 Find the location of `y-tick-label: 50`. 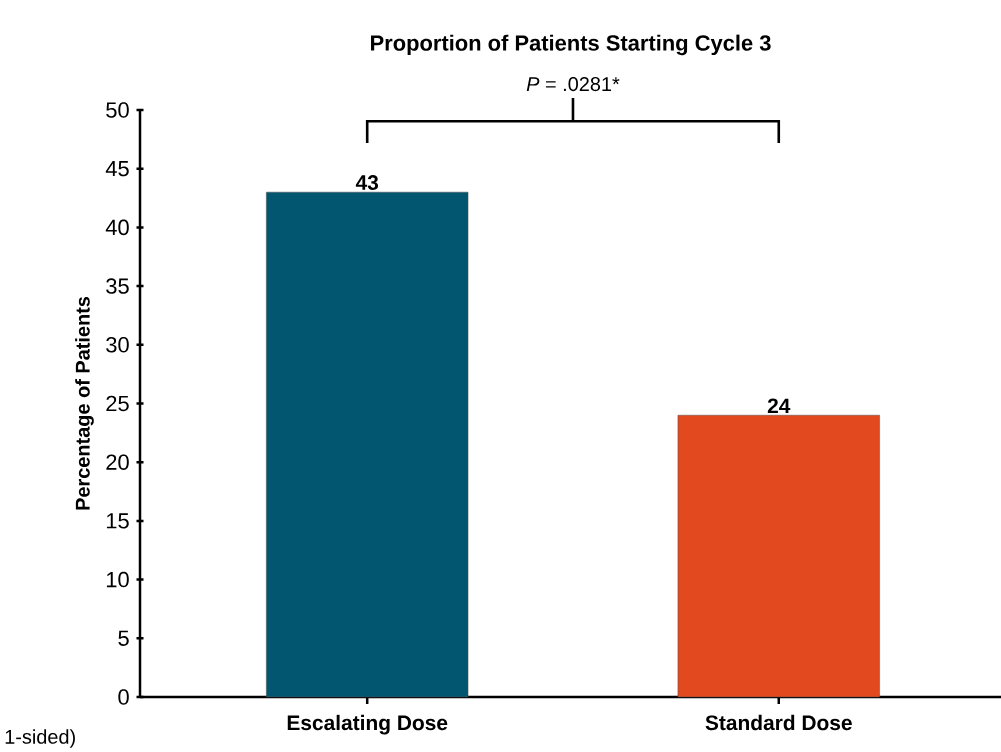

y-tick-label: 50 is located at coordinates (117, 110).